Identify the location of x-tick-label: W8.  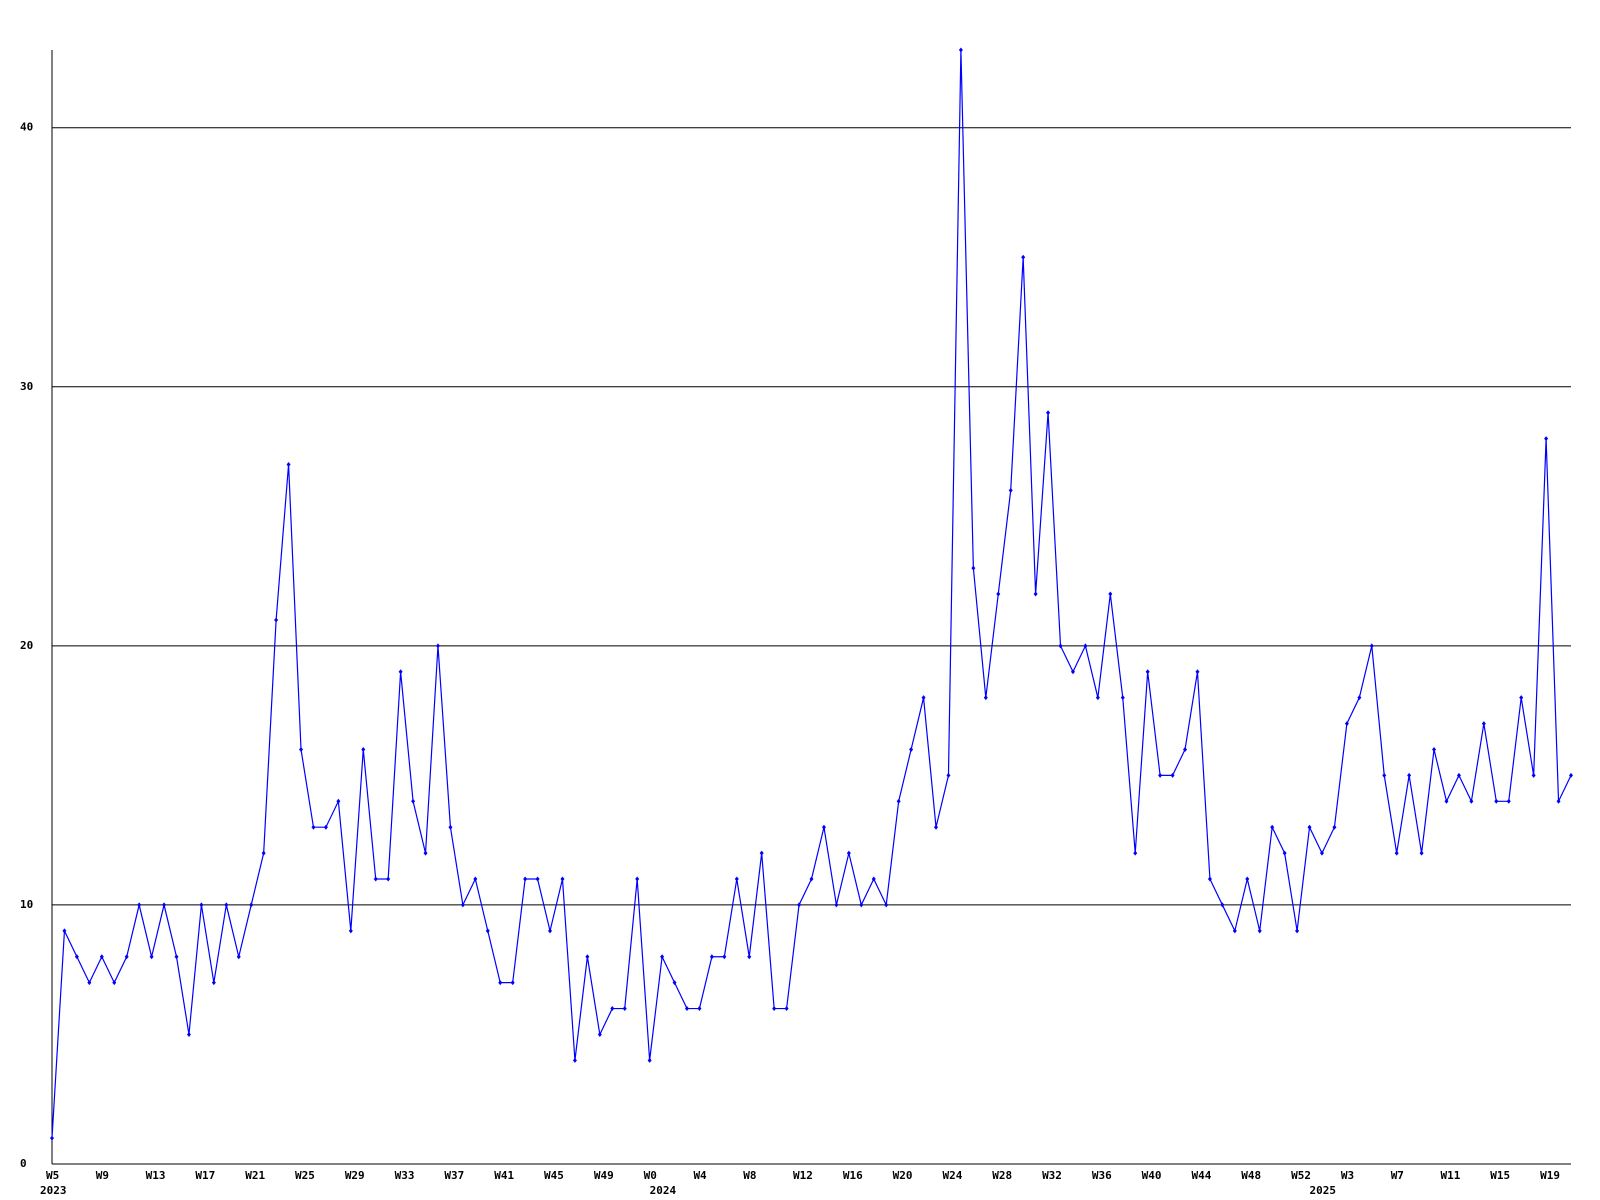
(749, 1175).